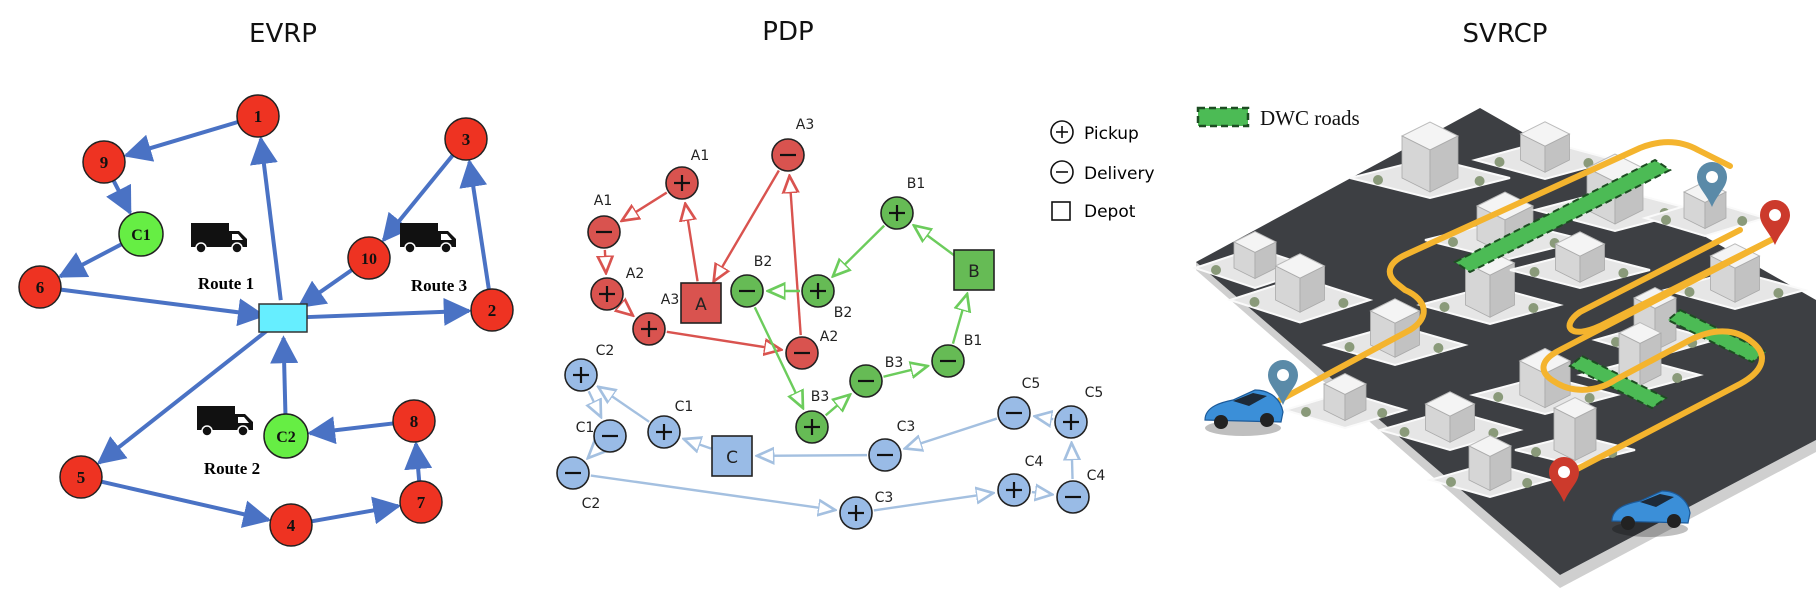  I want to click on evrp-node-2: 2, so click(492, 310).